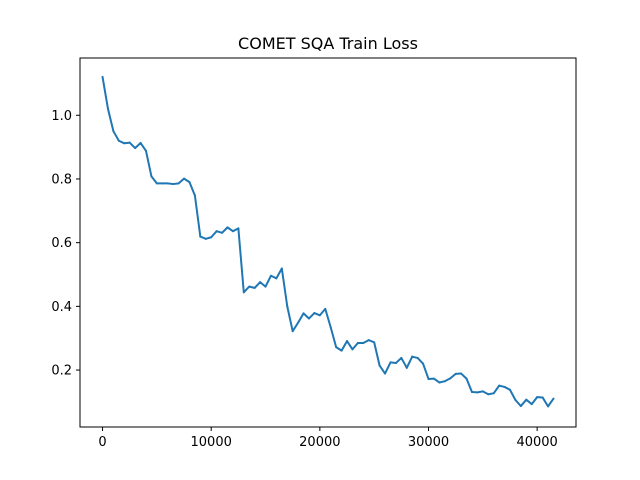 This screenshot has height=480, width=640. What do you see at coordinates (319, 442) in the screenshot?
I see `x-tick-label: 20000` at bounding box center [319, 442].